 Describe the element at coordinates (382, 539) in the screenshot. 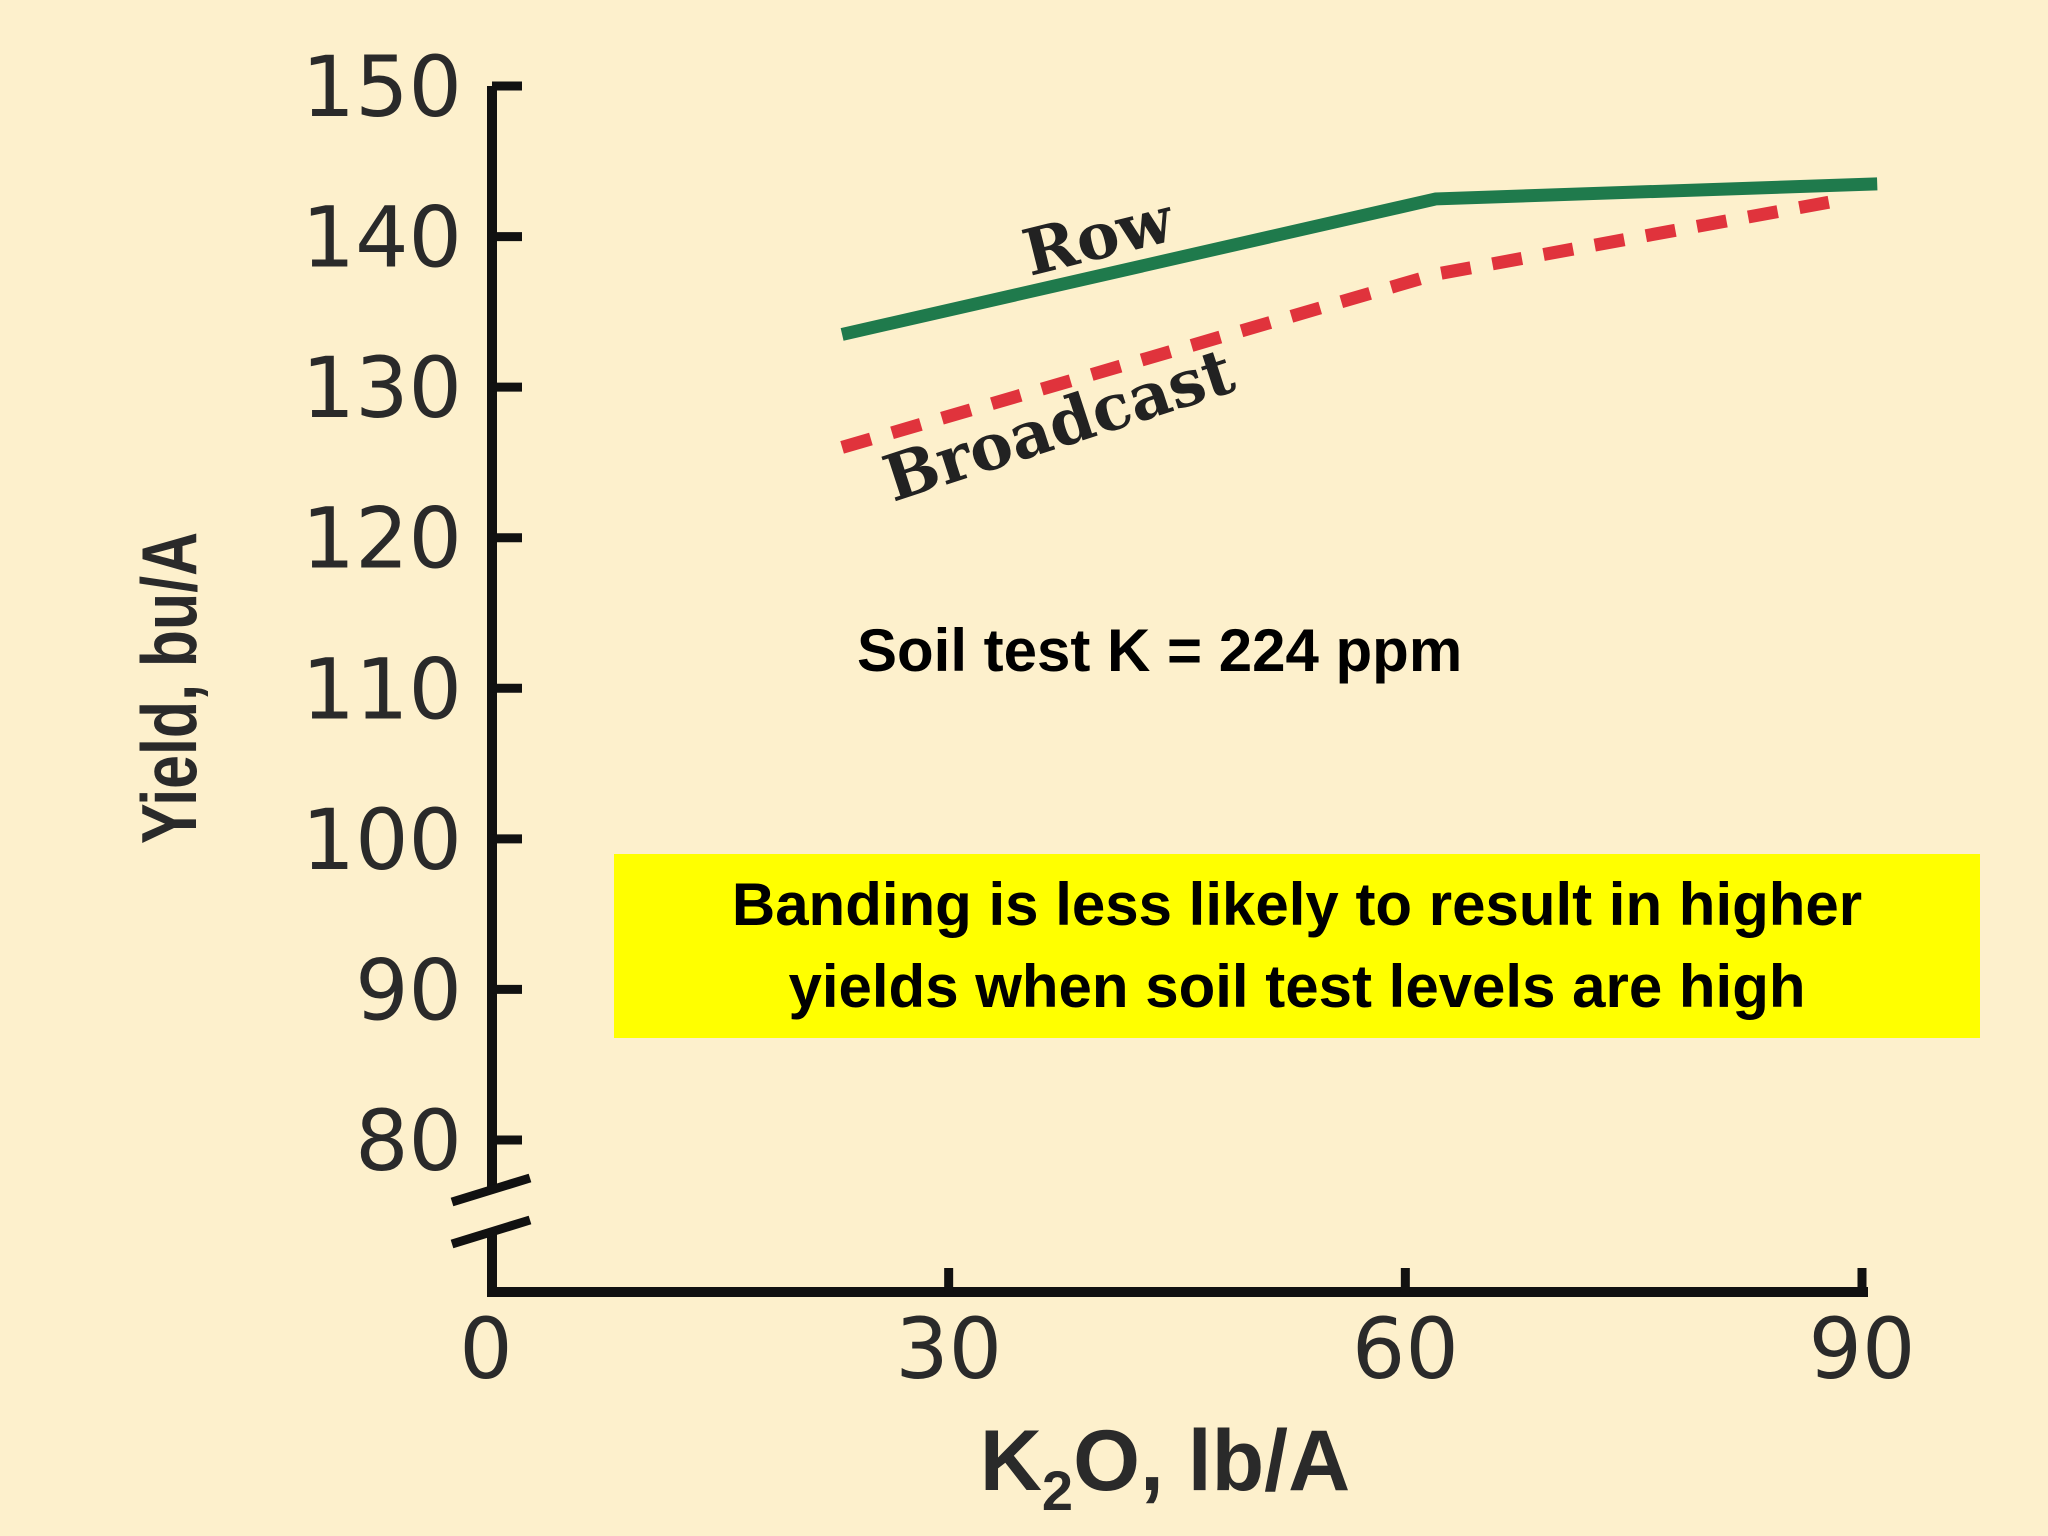

I see `y-tick-label: 120` at that location.